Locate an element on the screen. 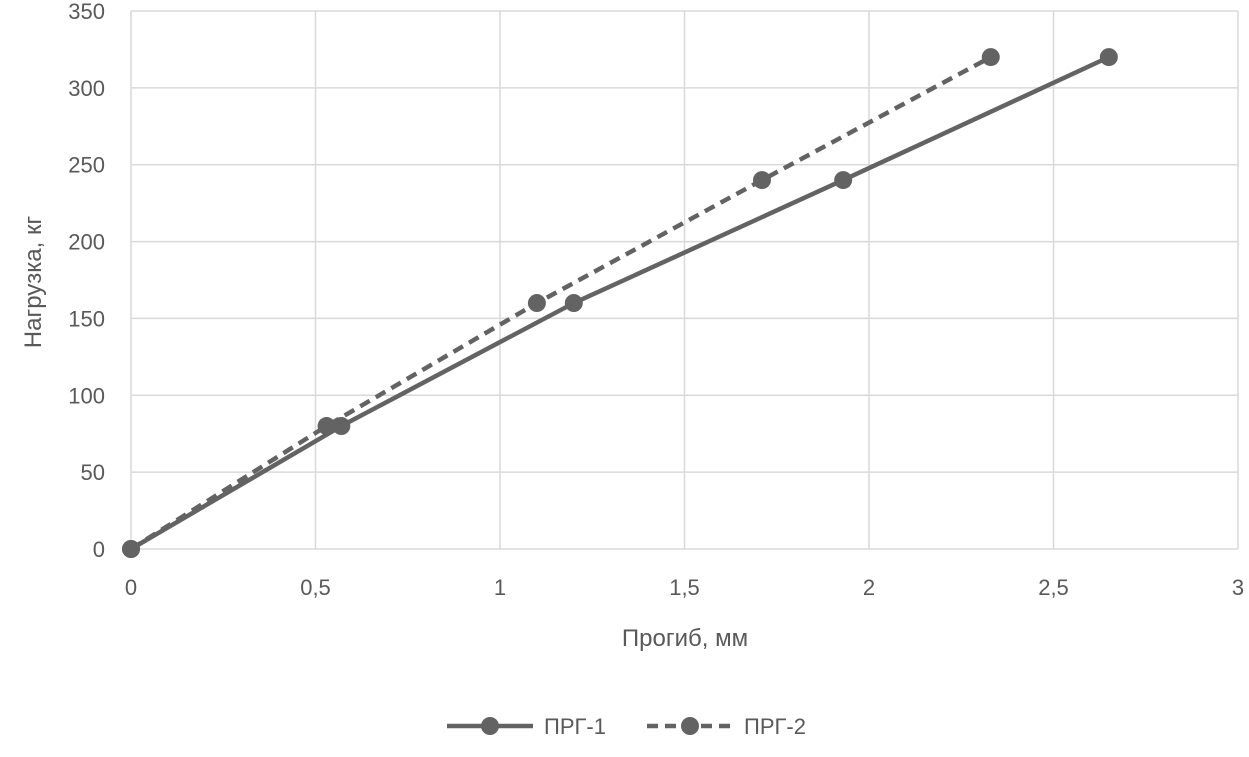 This screenshot has width=1249, height=757. y-tick-labels: 0 50 100 150 200 250 300 350 is located at coordinates (86, 281).